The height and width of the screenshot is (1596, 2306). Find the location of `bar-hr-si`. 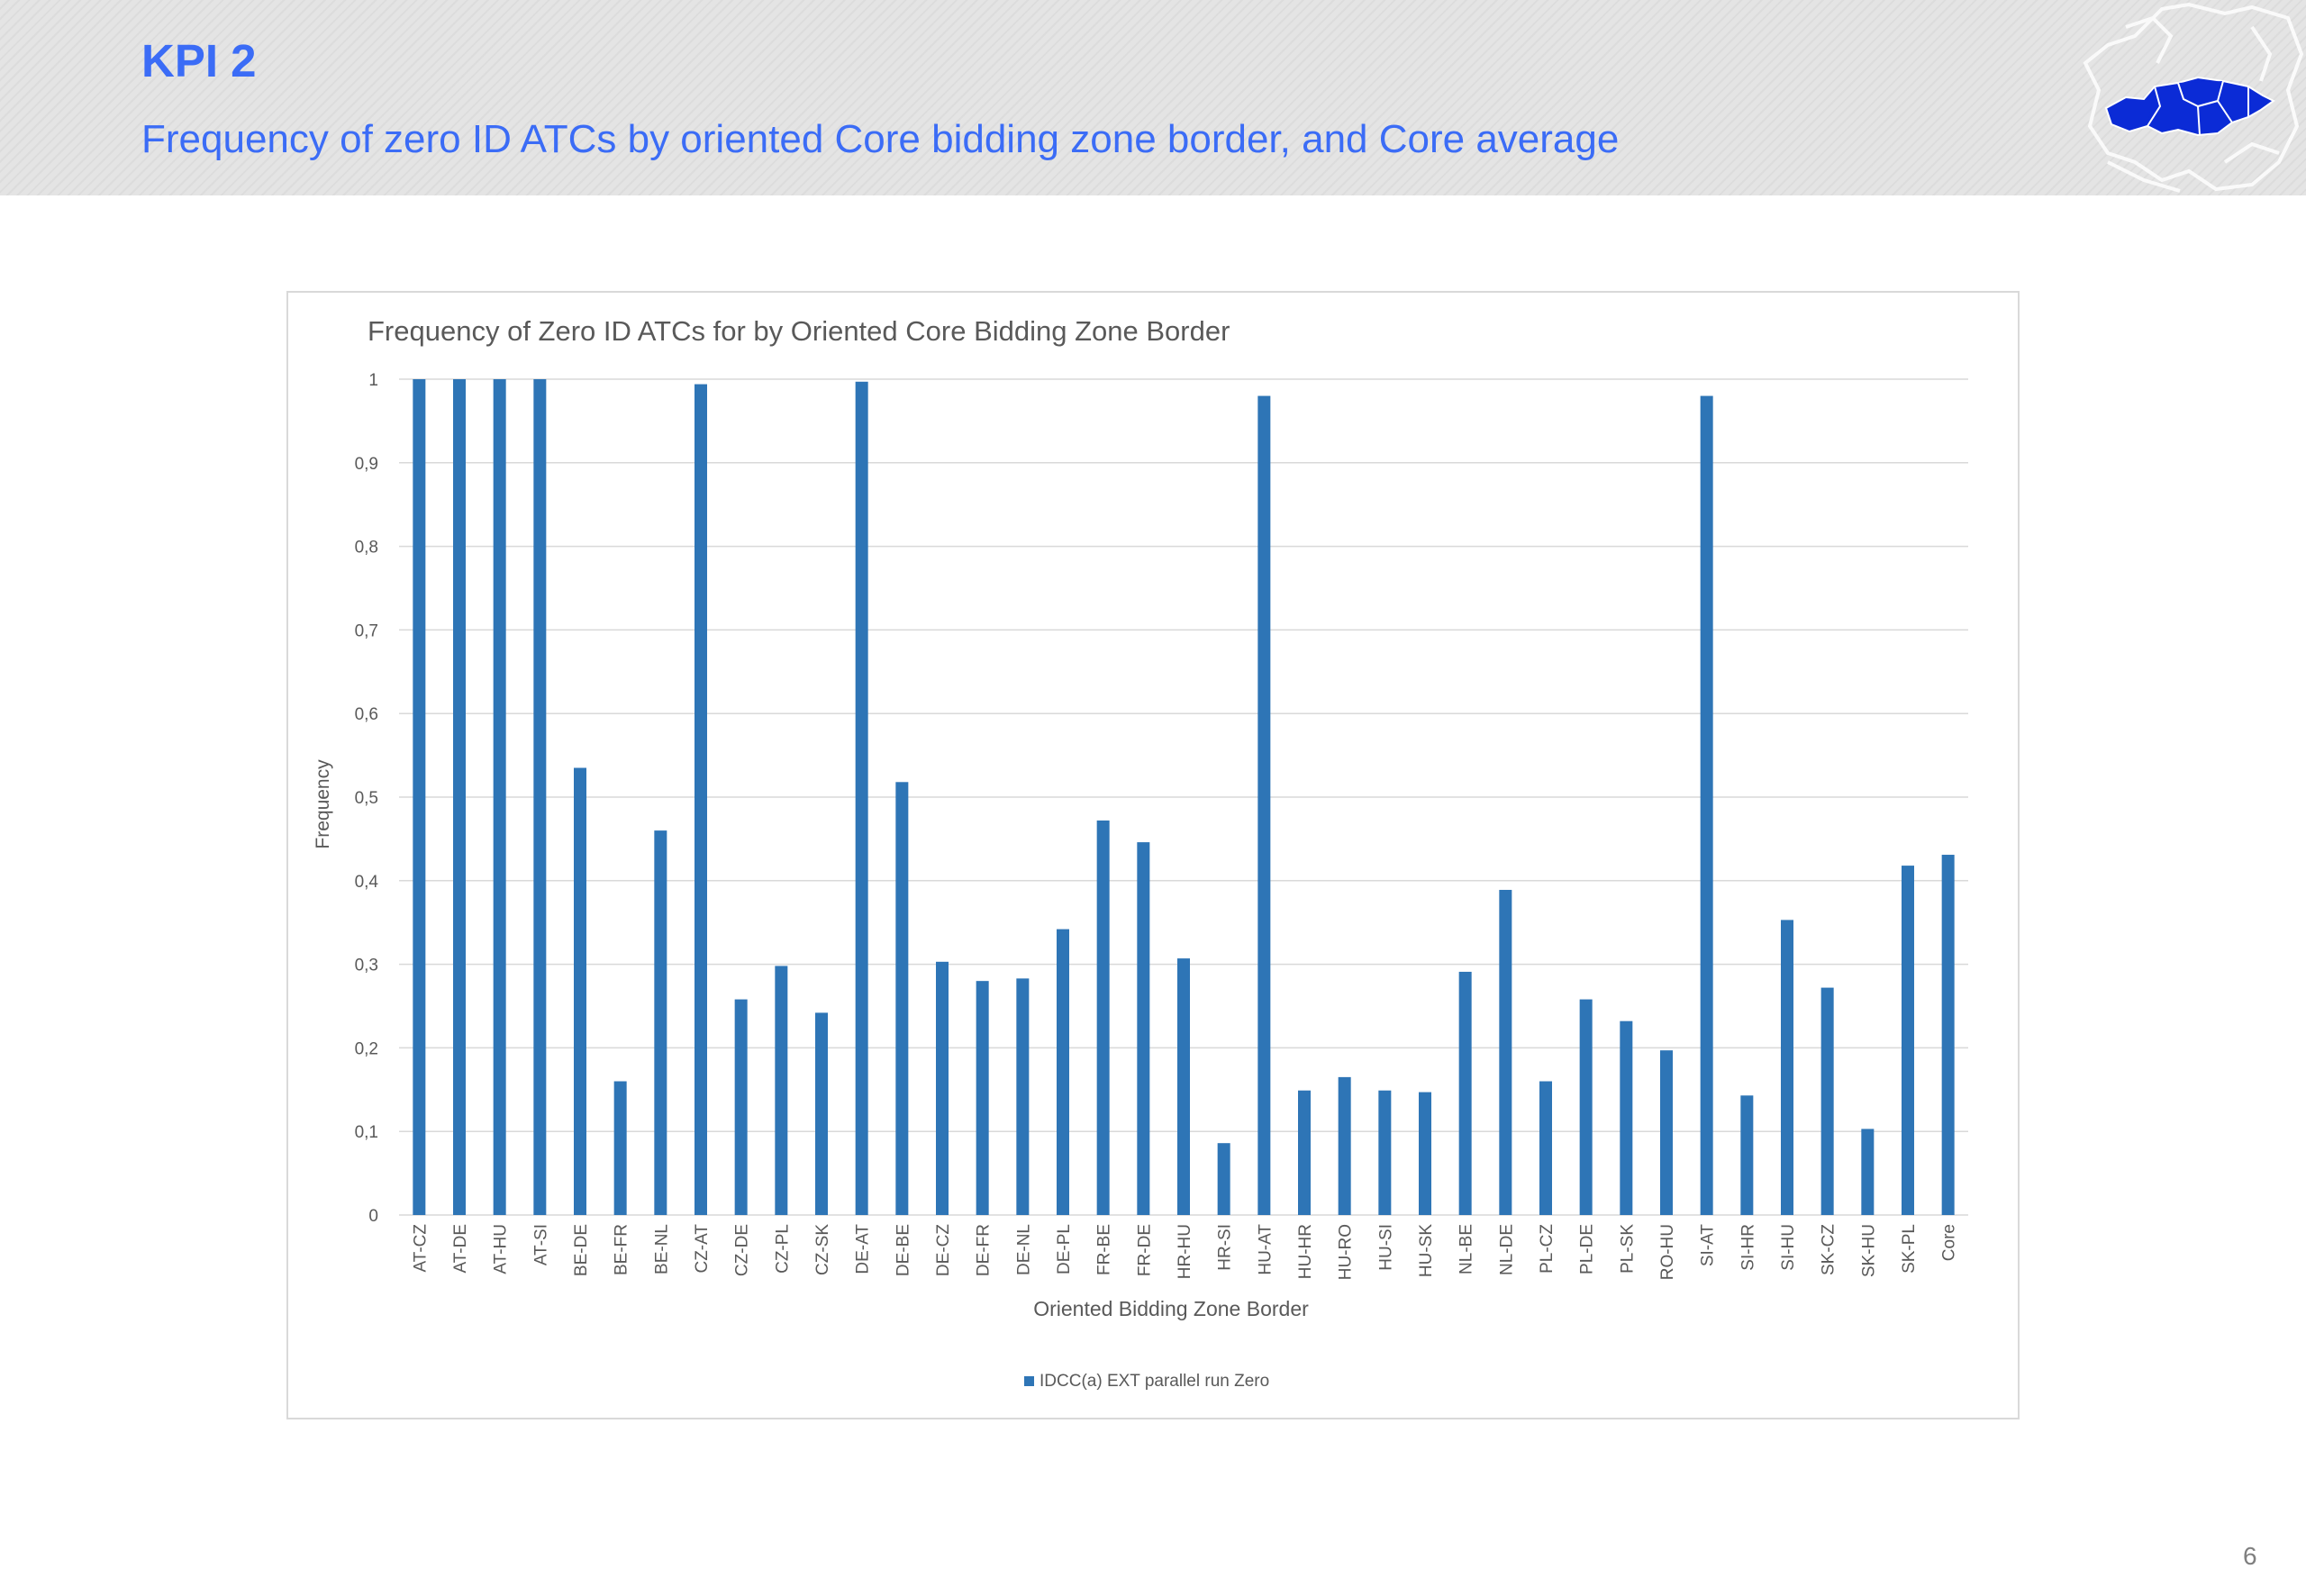

bar-hr-si is located at coordinates (1223, 1179).